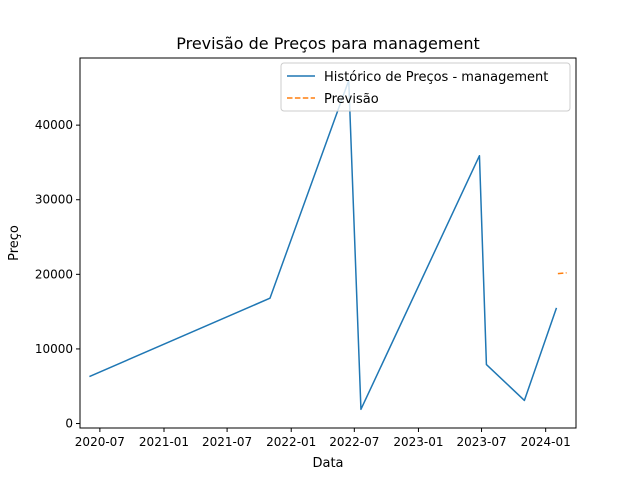 This screenshot has height=480, width=640. I want to click on y-tick-label: 10000, so click(54, 349).